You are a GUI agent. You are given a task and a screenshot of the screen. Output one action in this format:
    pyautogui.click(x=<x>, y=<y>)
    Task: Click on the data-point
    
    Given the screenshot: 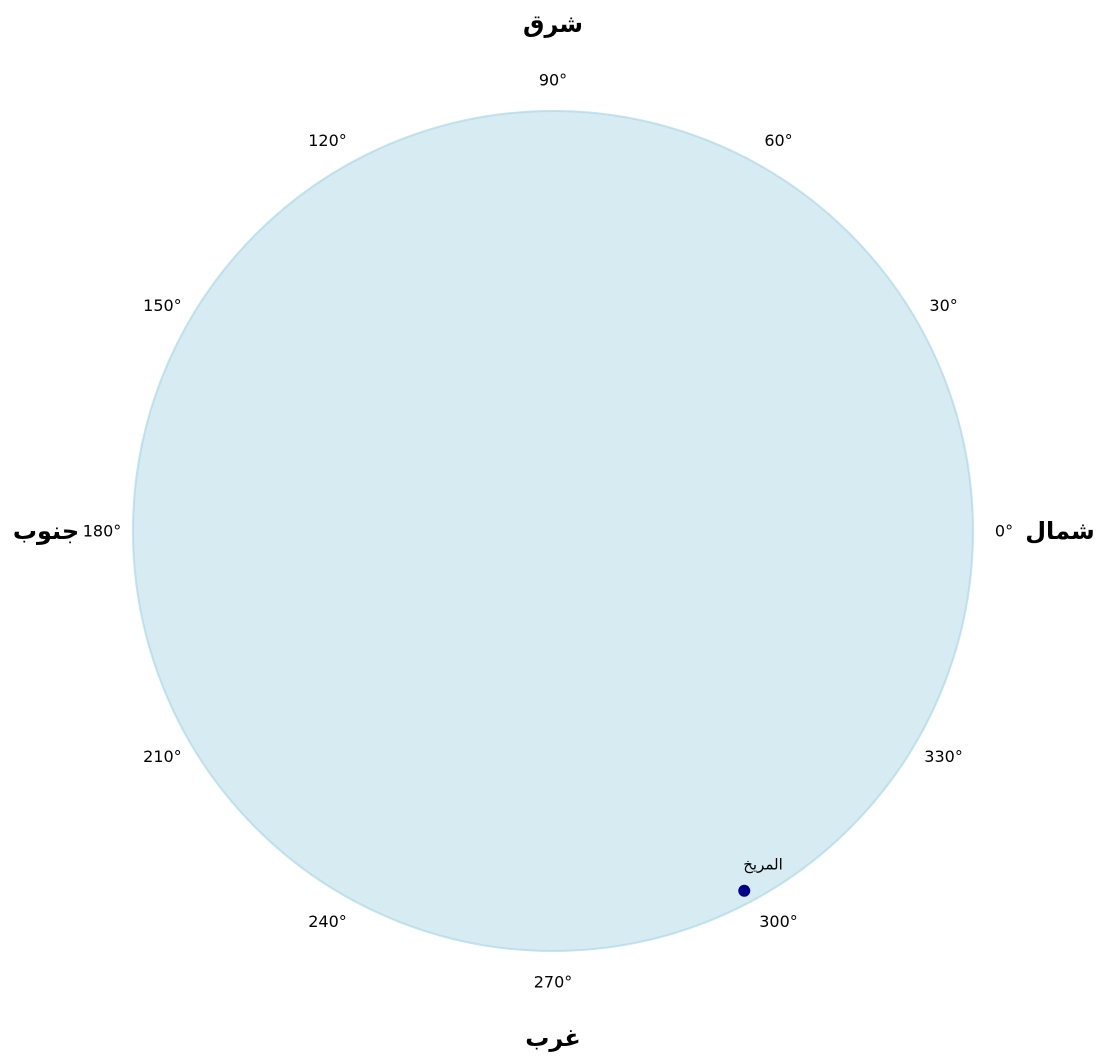 What is the action you would take?
    pyautogui.click(x=744, y=890)
    